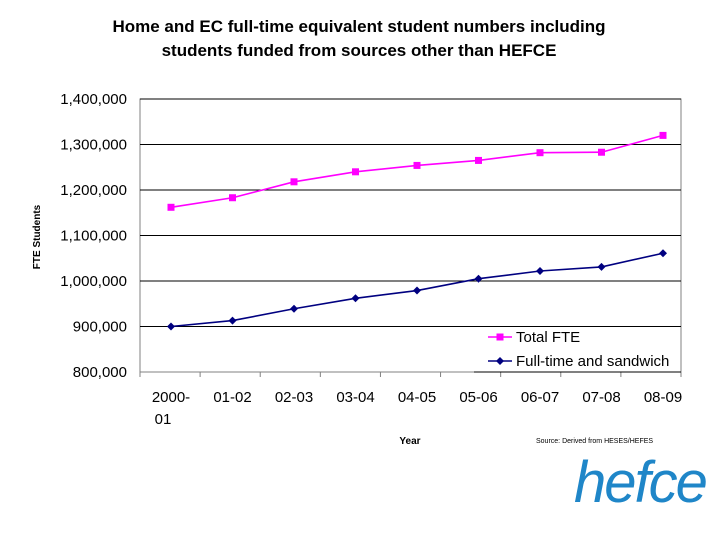 The width and height of the screenshot is (720, 540). What do you see at coordinates (601, 397) in the screenshot?
I see `x-tick-label: 07-08` at bounding box center [601, 397].